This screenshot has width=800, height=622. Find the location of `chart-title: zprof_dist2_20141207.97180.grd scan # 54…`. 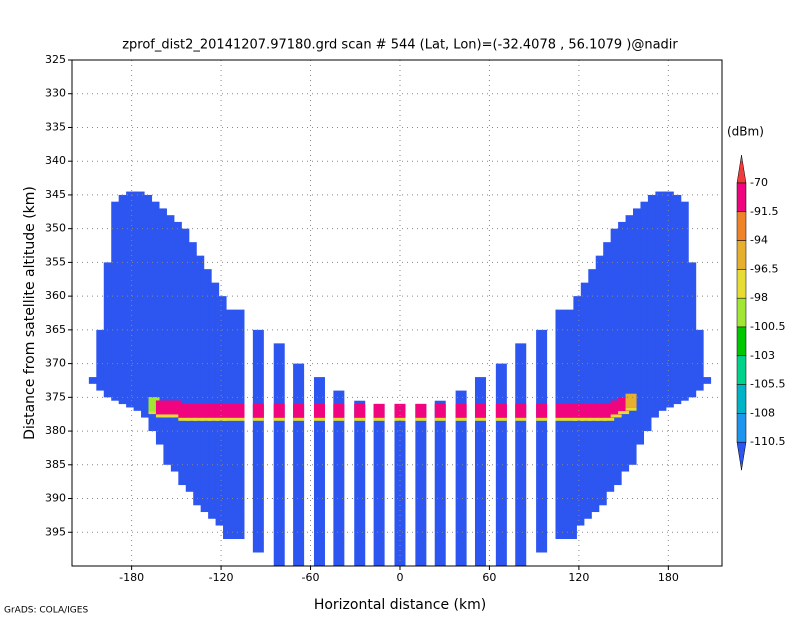

chart-title: zprof_dist2_20141207.97180.grd scan # 54… is located at coordinates (400, 45).